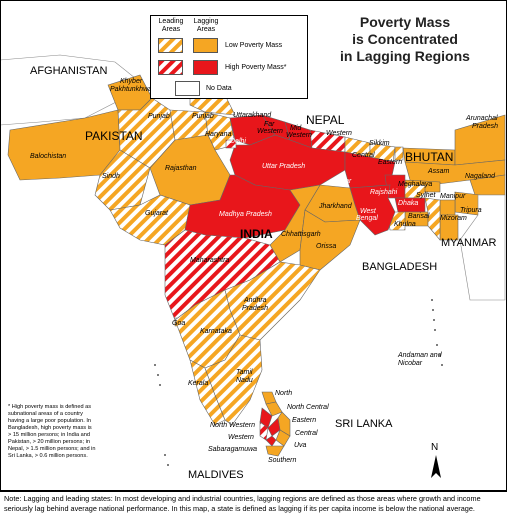 This screenshot has height=523, width=507. Describe the element at coordinates (244, 372) in the screenshot. I see `label-tamil-1: Tamil` at that location.